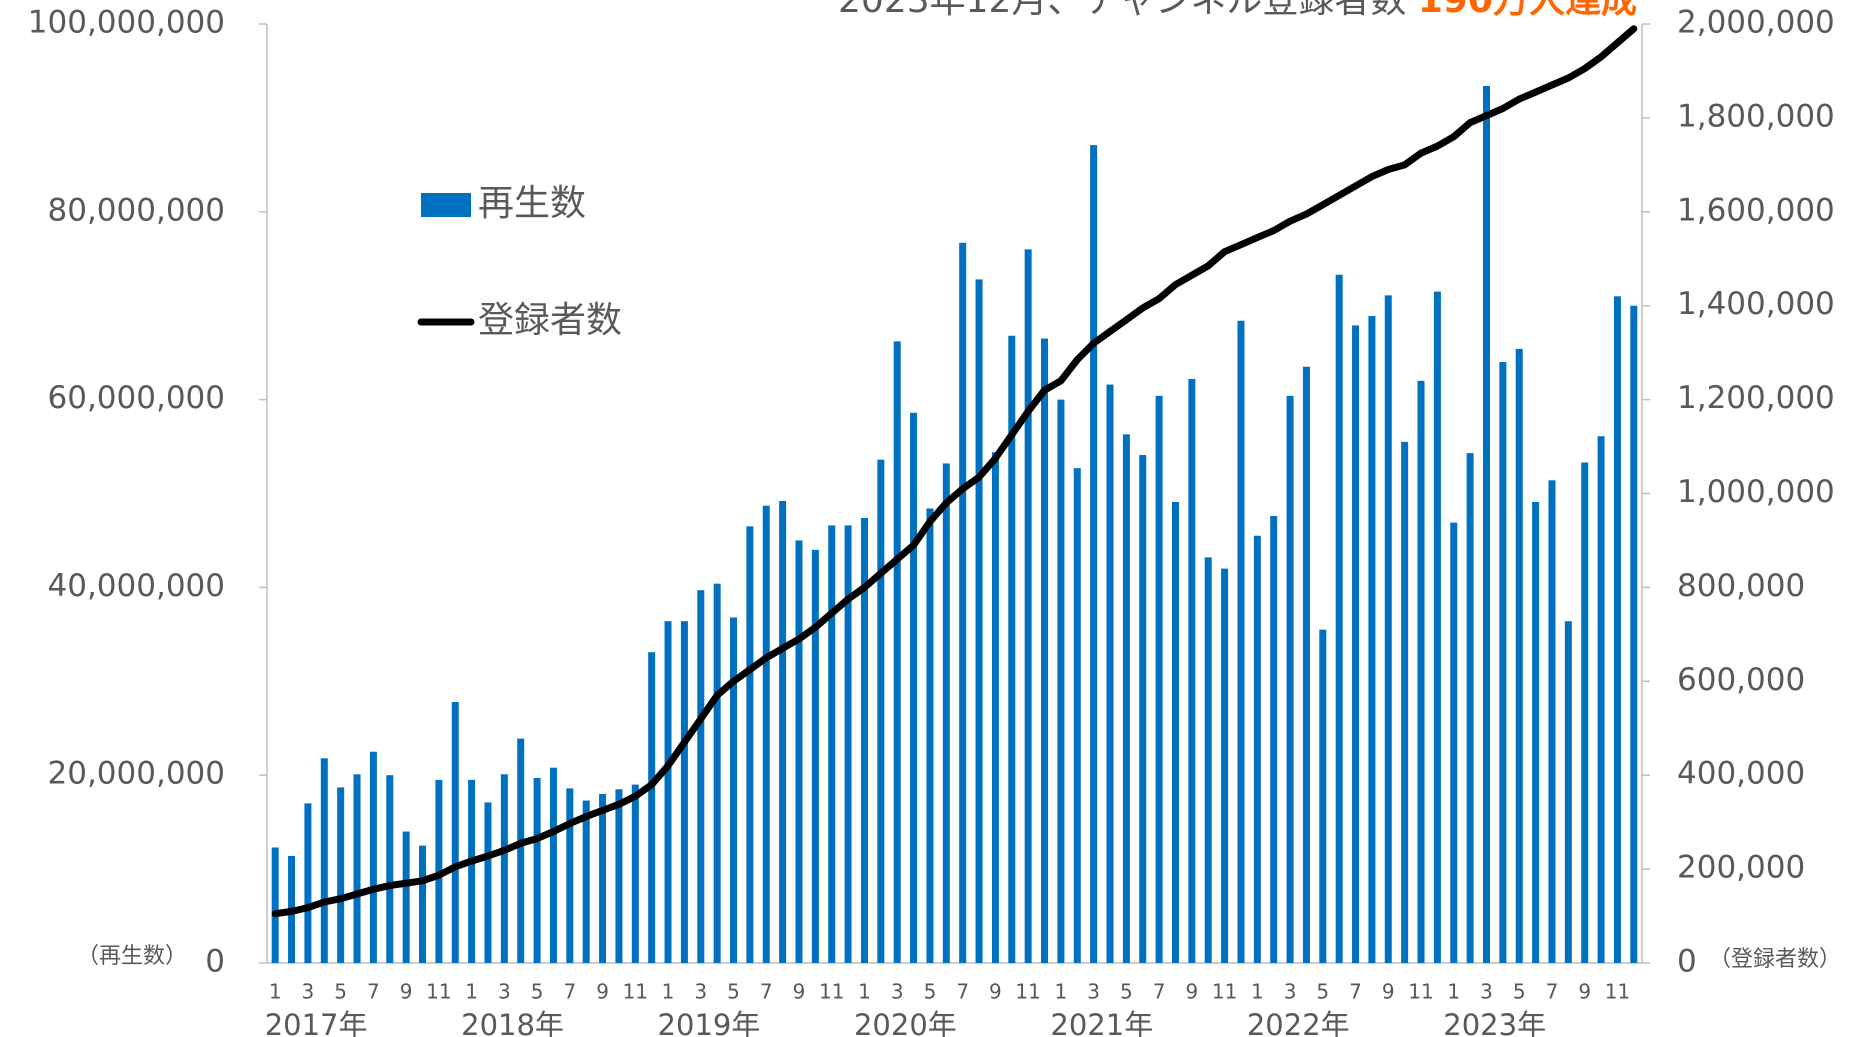  I want to click on y2-tick-label: 1,400,000, so click(1756, 304).